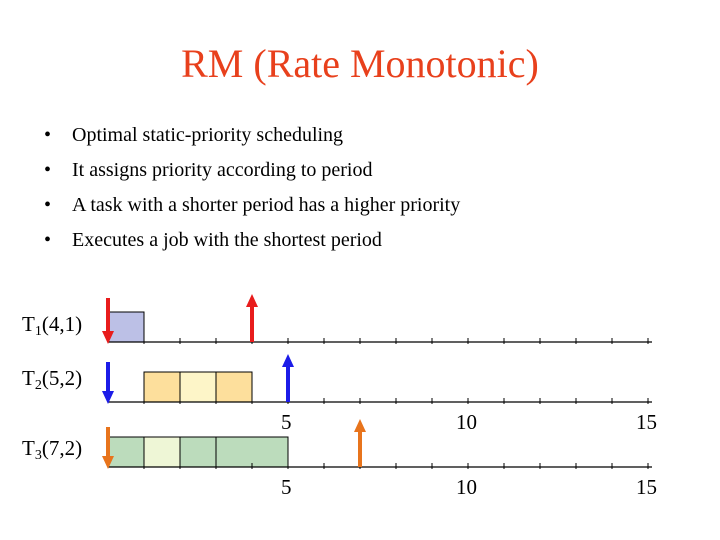 This screenshot has height=540, width=720. What do you see at coordinates (360, 63) in the screenshot?
I see `page-title: RM (Rate Monotonic)` at bounding box center [360, 63].